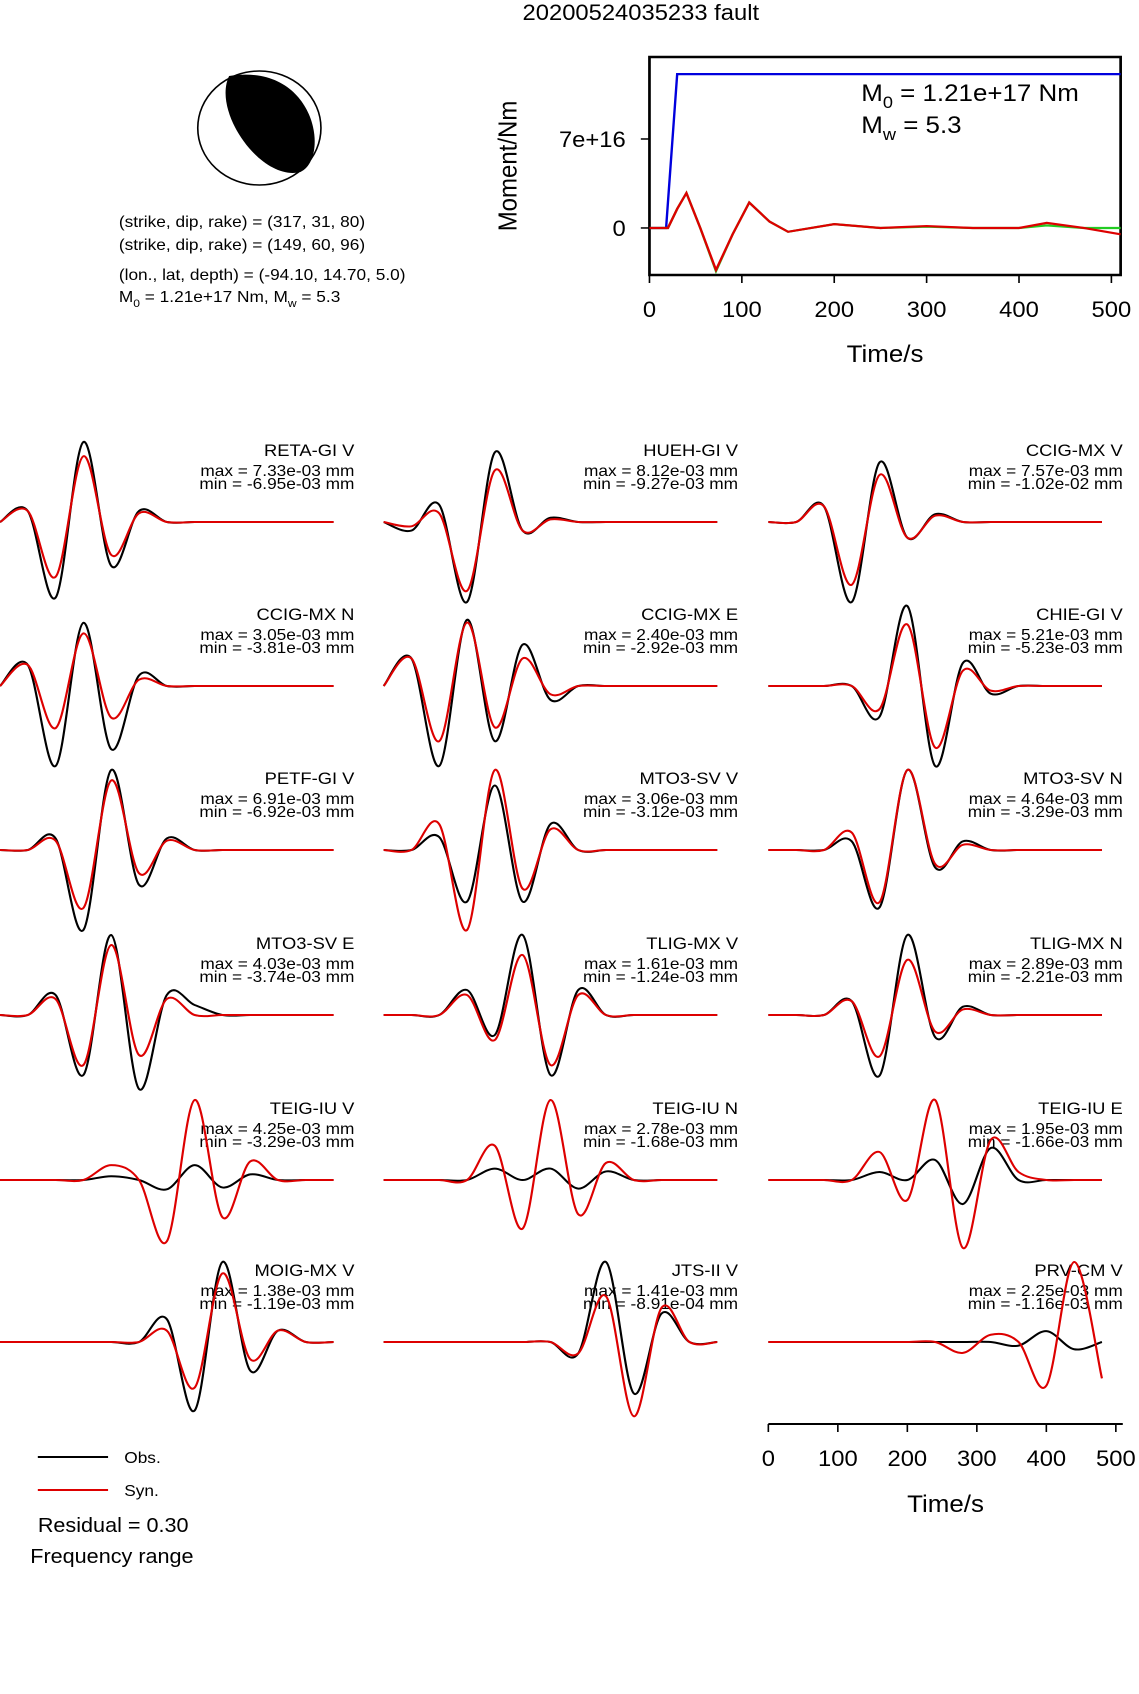  Describe the element at coordinates (660, 648) in the screenshot. I see `min-label: min = -2.92e-03 mm` at that location.